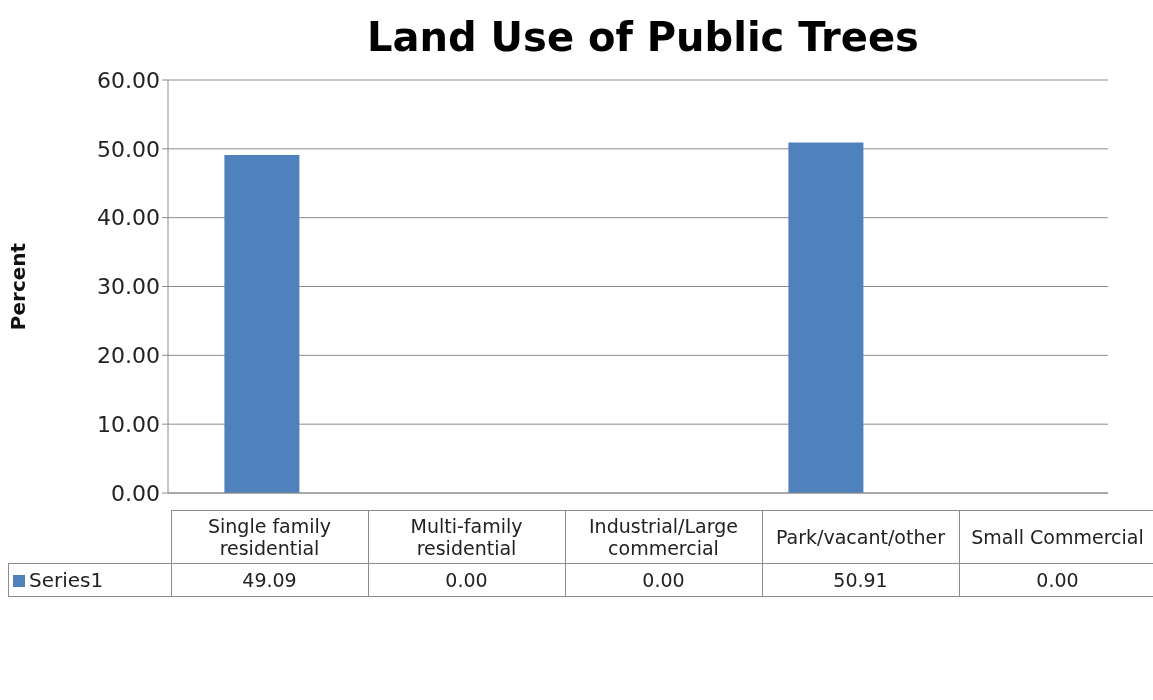 The width and height of the screenshot is (1153, 700). Describe the element at coordinates (1056, 537) in the screenshot. I see `x-tick-label: Small Commercial` at that location.